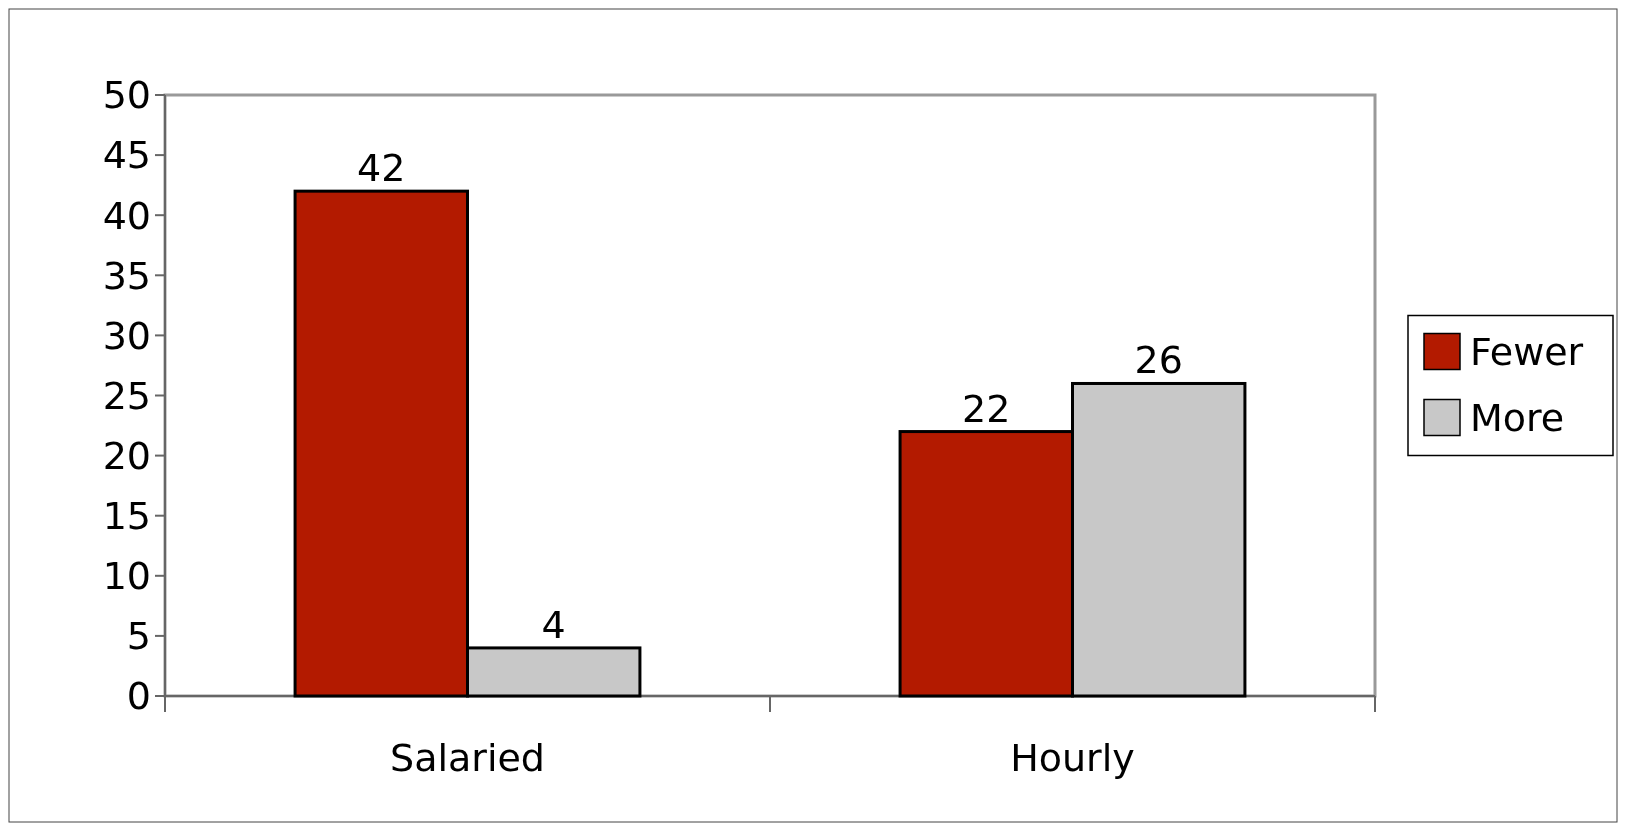  Describe the element at coordinates (381, 168) in the screenshot. I see `data-label: 42` at that location.